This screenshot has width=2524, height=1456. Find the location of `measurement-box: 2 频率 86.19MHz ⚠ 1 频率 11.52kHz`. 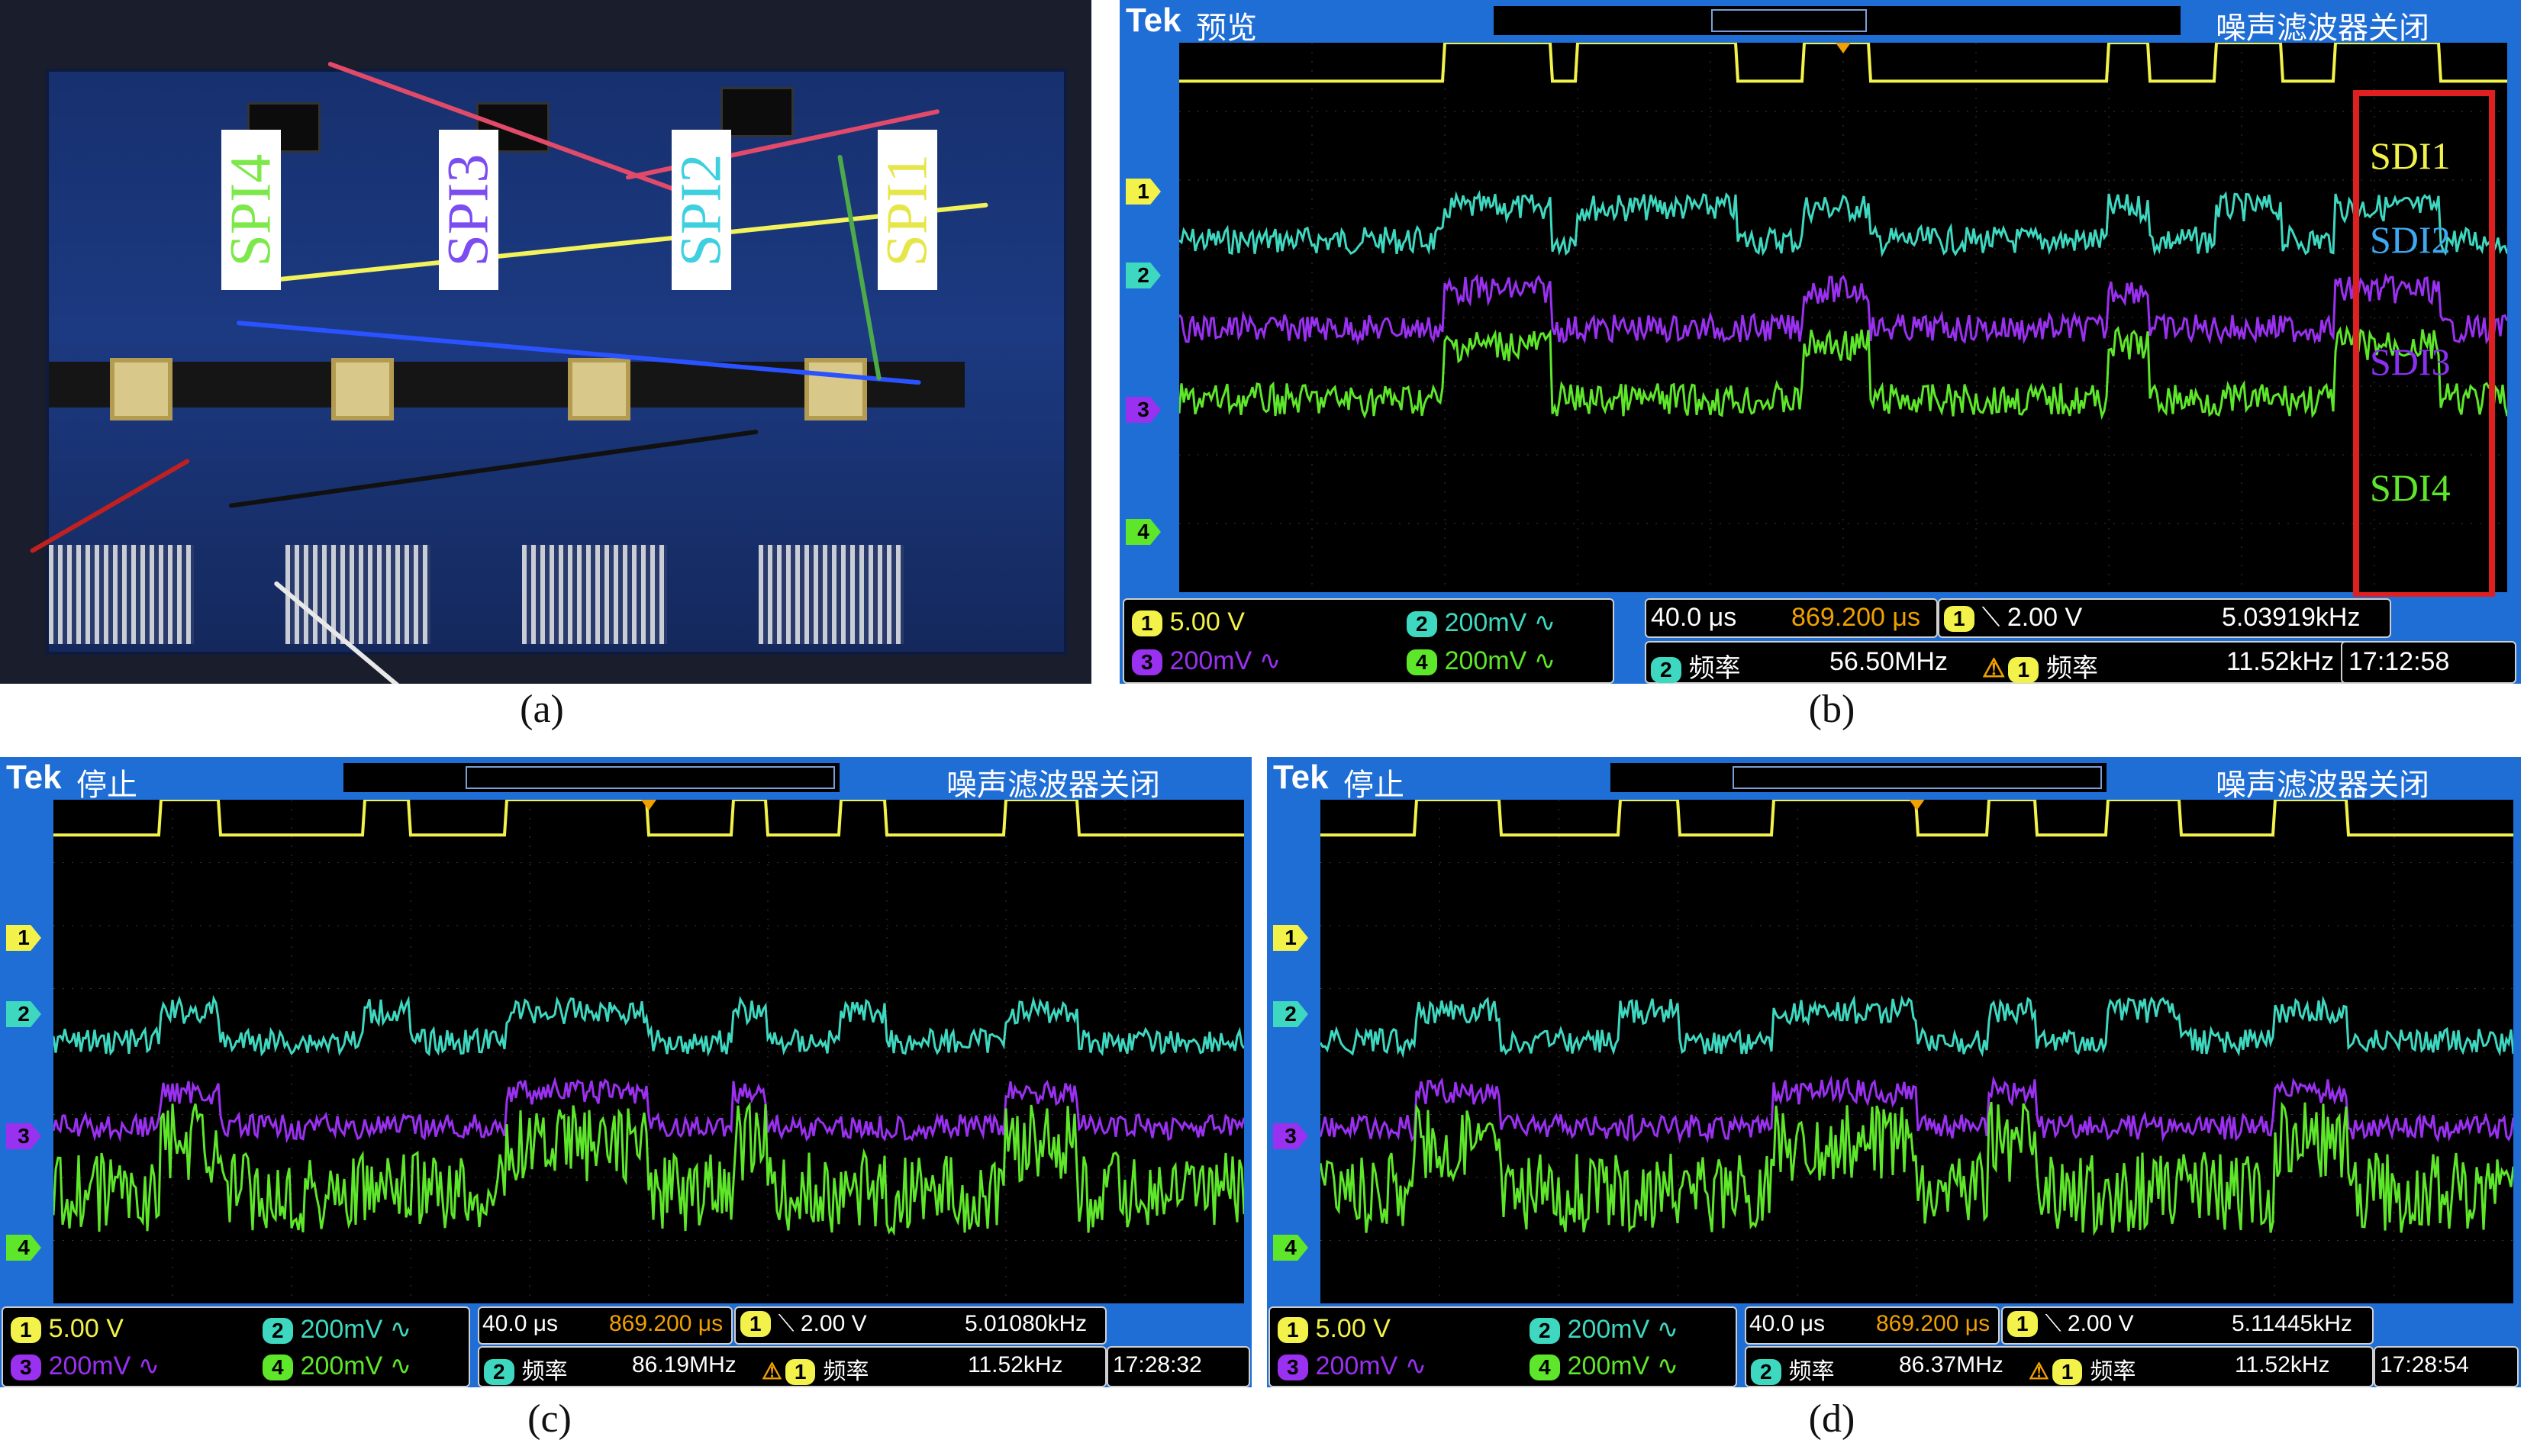

measurement-box: 2 频率 86.19MHz ⚠ 1 频率 11.52kHz is located at coordinates (793, 1366).